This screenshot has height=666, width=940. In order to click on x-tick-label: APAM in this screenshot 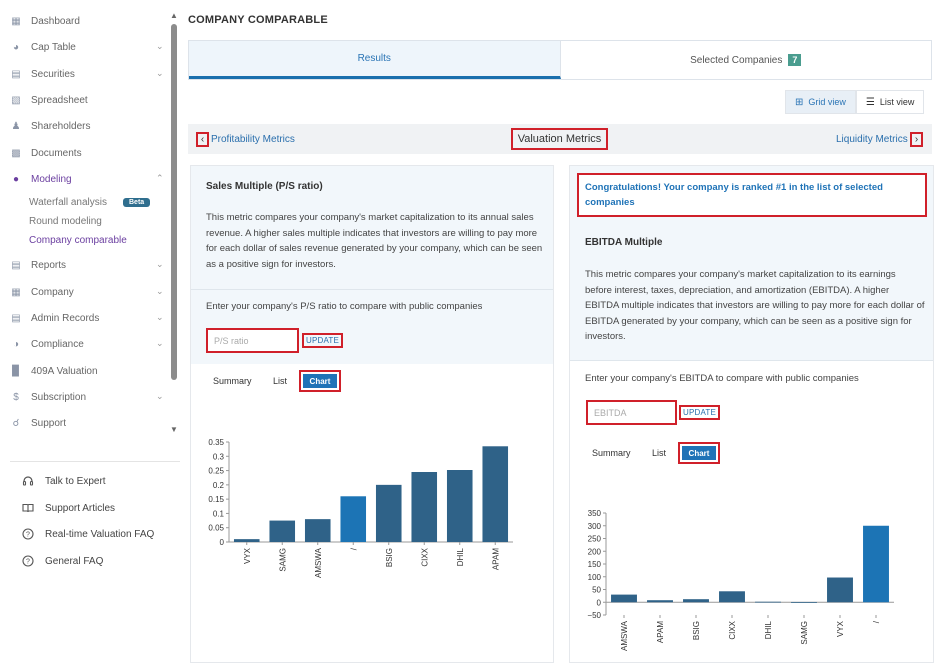, I will do `click(495, 559)`.